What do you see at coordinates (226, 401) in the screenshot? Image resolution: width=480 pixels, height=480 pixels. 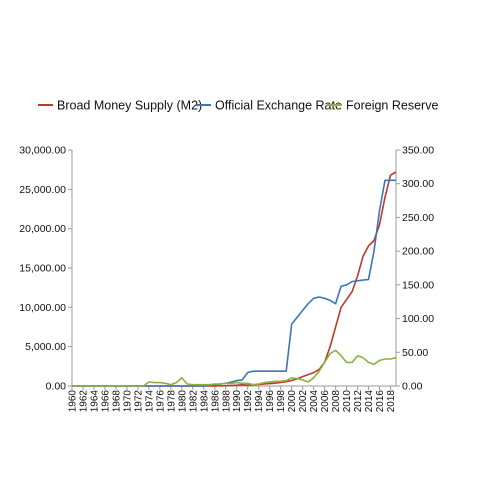 I see `x-tick-label: 1988` at bounding box center [226, 401].